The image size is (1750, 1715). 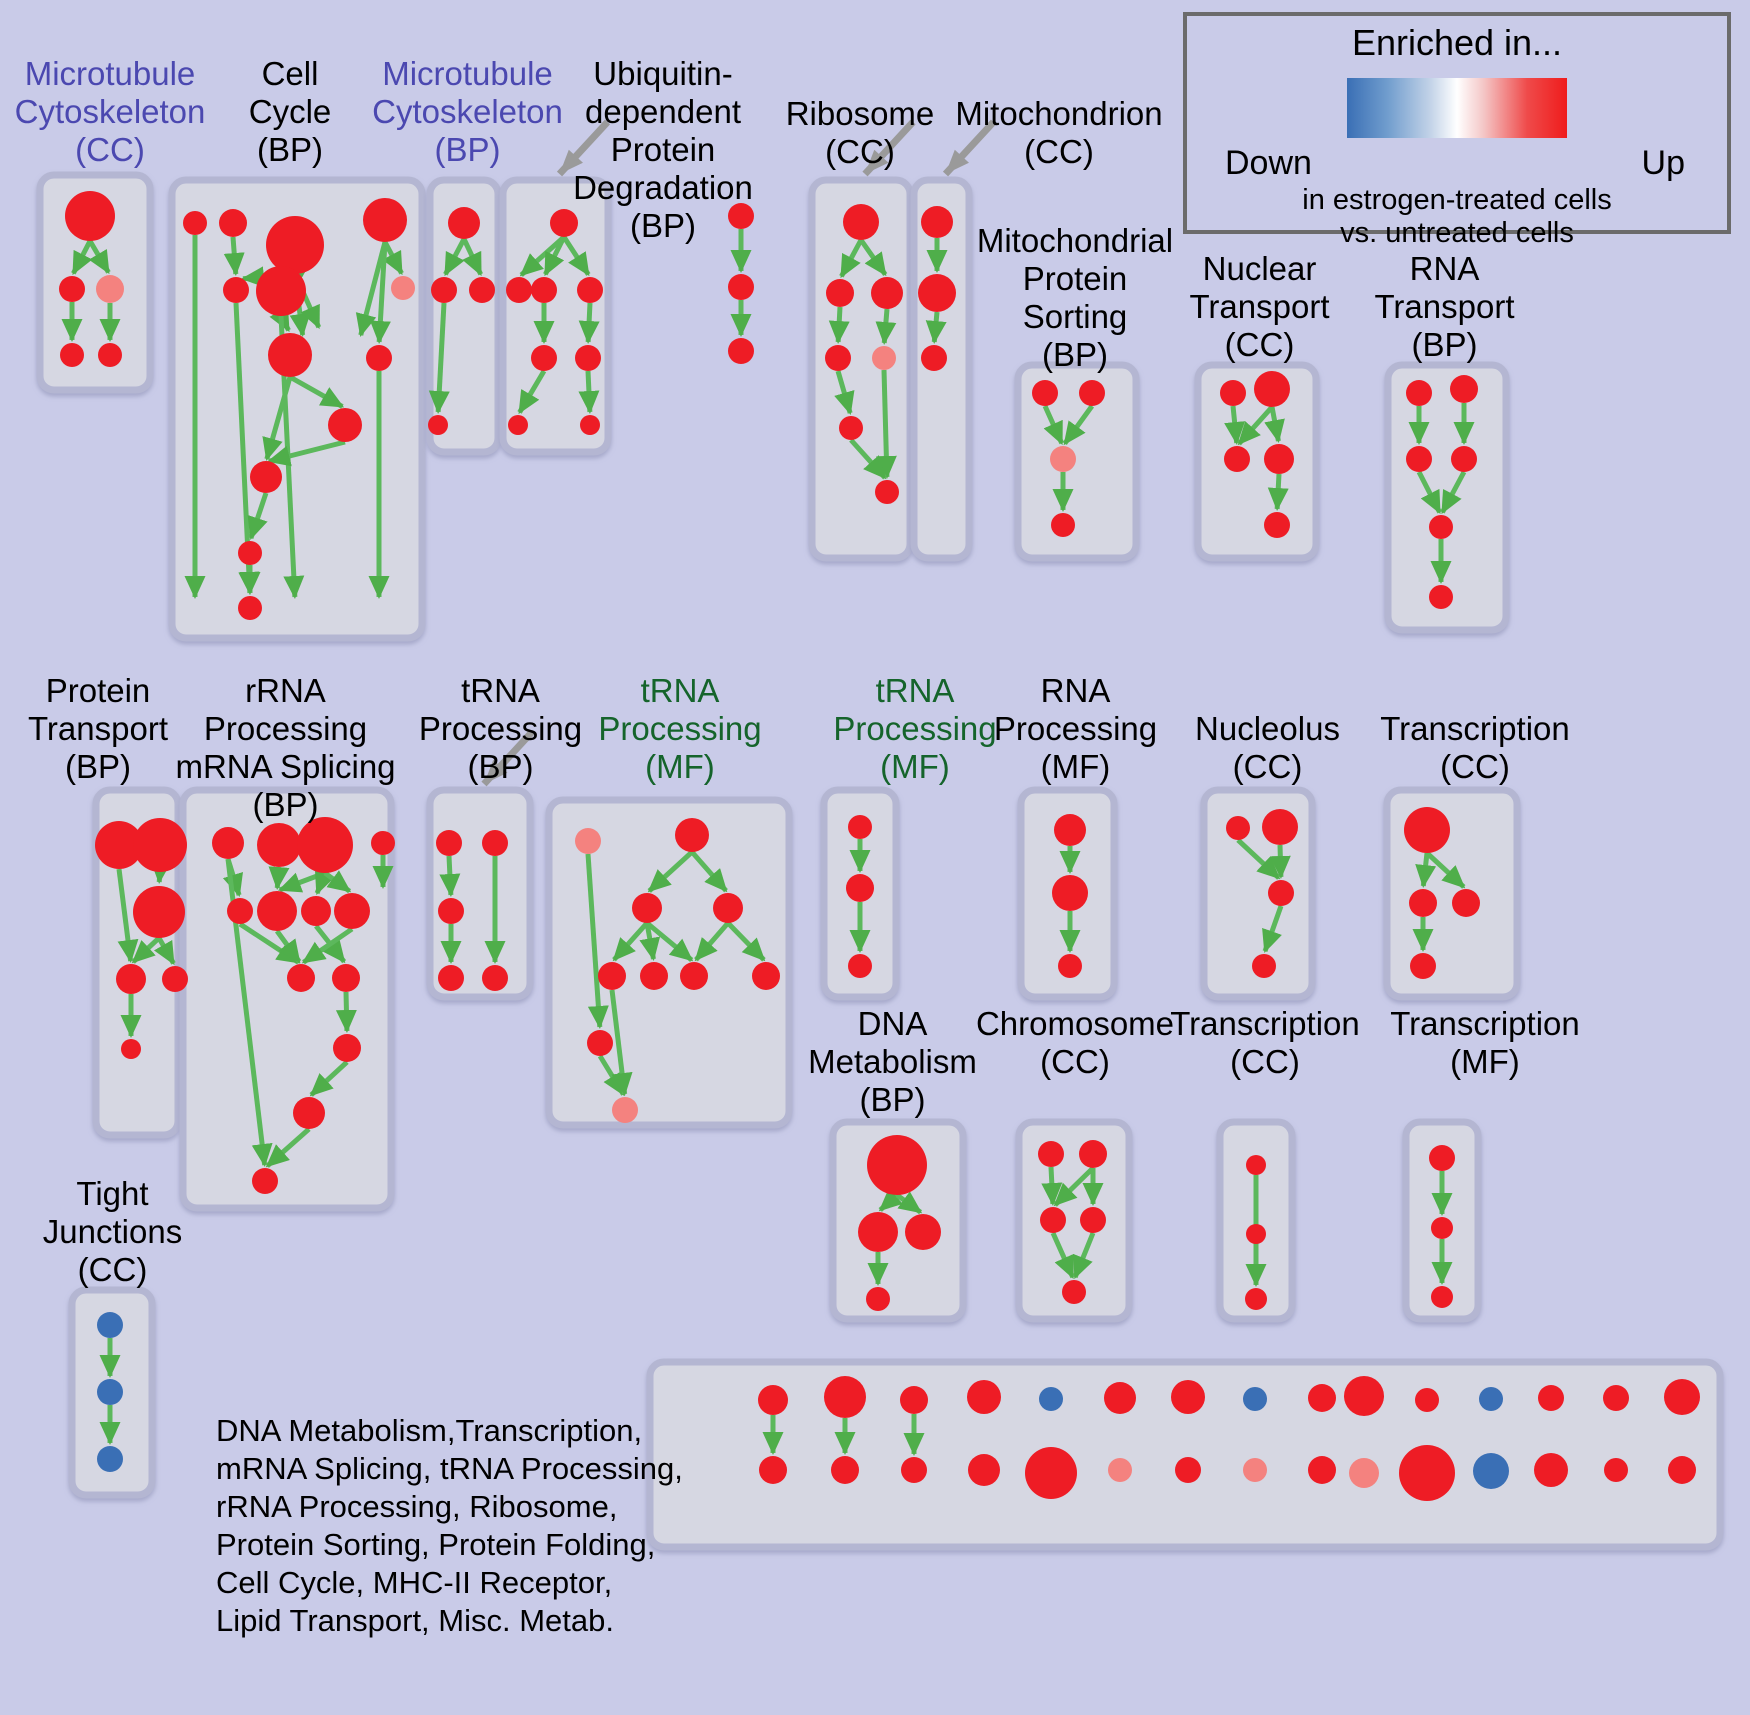 I want to click on cluster-label-rna-transport-bp: RNA Transport (BP), so click(x=1444, y=306).